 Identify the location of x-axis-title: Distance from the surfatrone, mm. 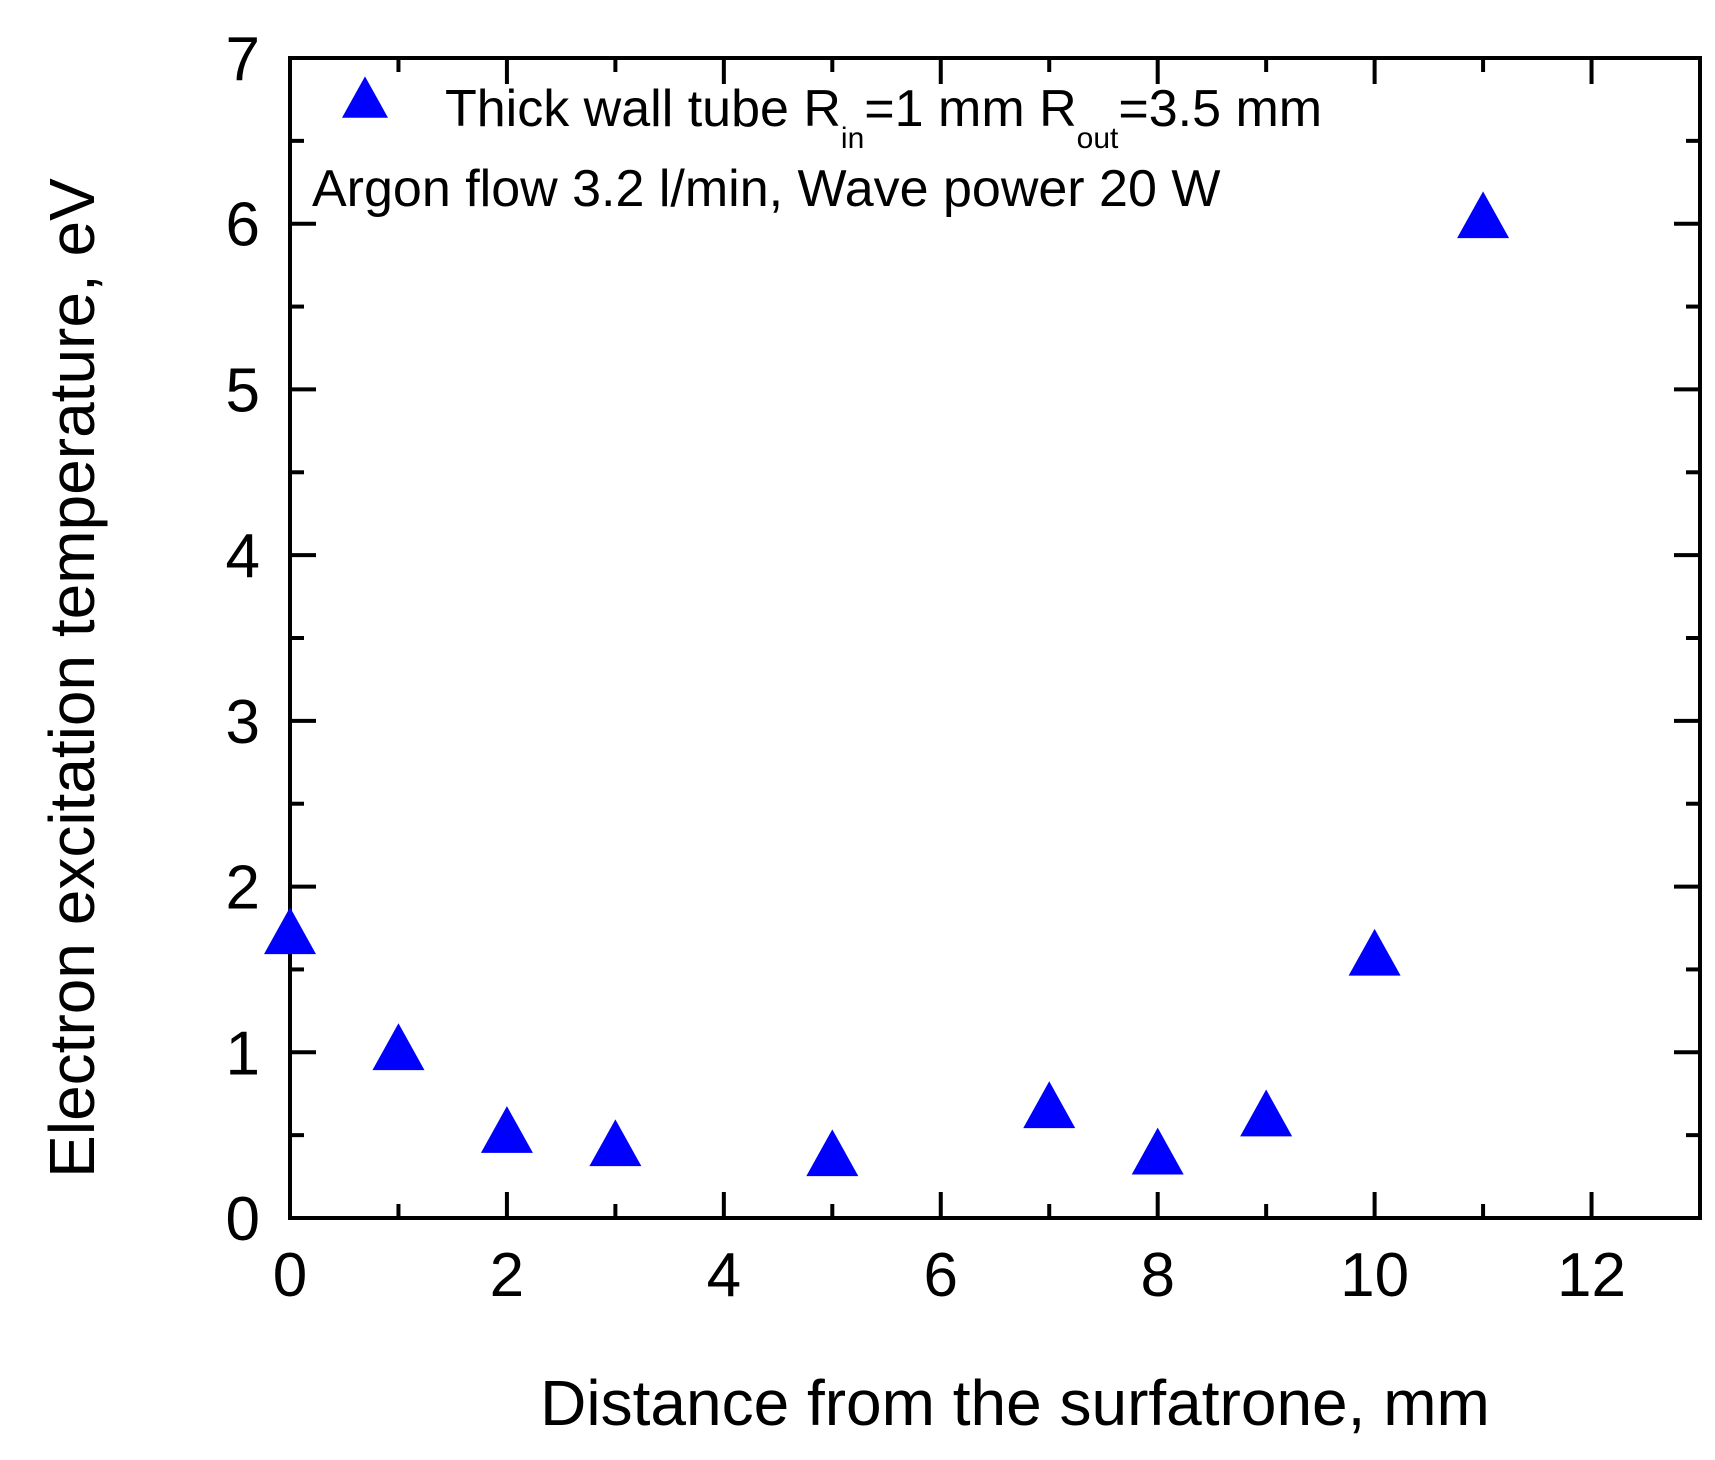
(1015, 1403).